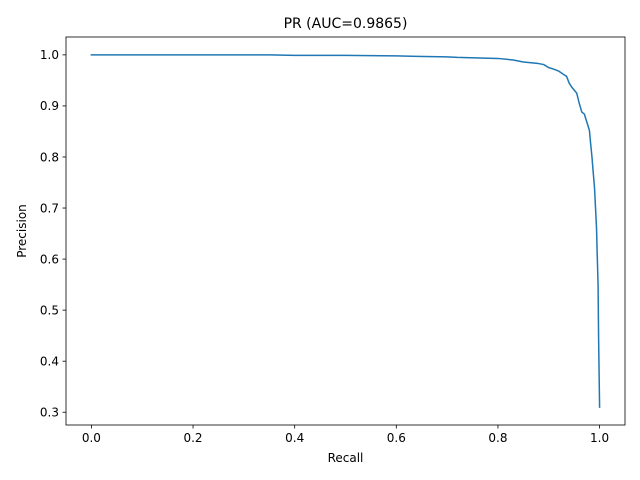 This screenshot has height=480, width=640. I want to click on y-axis: 0.3 0.4 0.5 0.6 0.7 0.8 0.9 1.0, so click(53, 234).